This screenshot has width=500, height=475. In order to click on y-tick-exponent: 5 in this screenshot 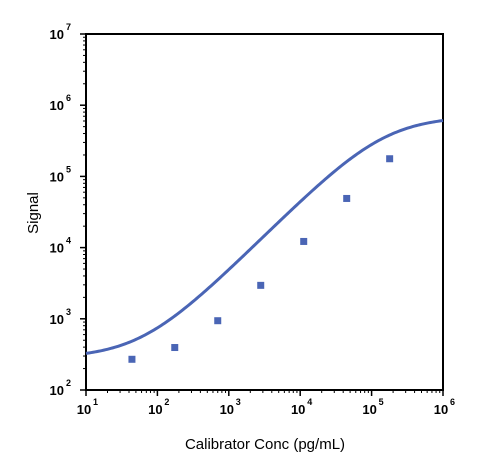, I will do `click(68, 169)`.